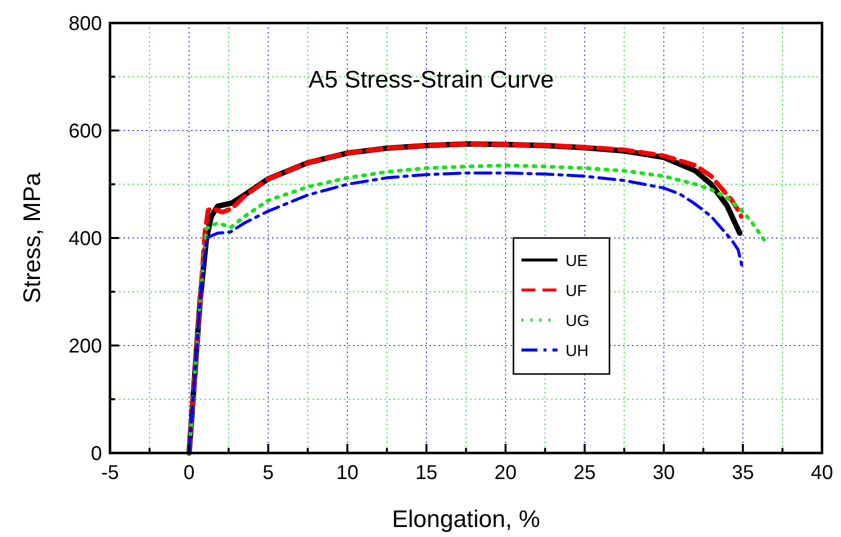  I want to click on x-tick-label: 35, so click(743, 473).